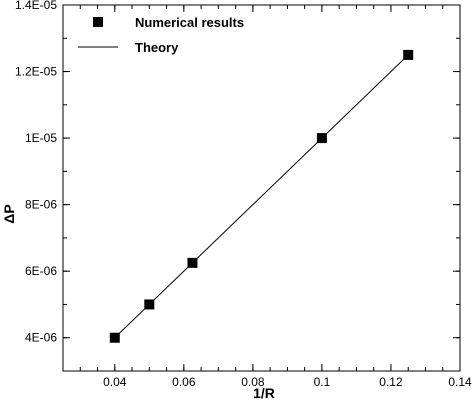 Image resolution: width=474 pixels, height=403 pixels. Describe the element at coordinates (41, 138) in the screenshot. I see `y-tick-label: 1E-05` at that location.